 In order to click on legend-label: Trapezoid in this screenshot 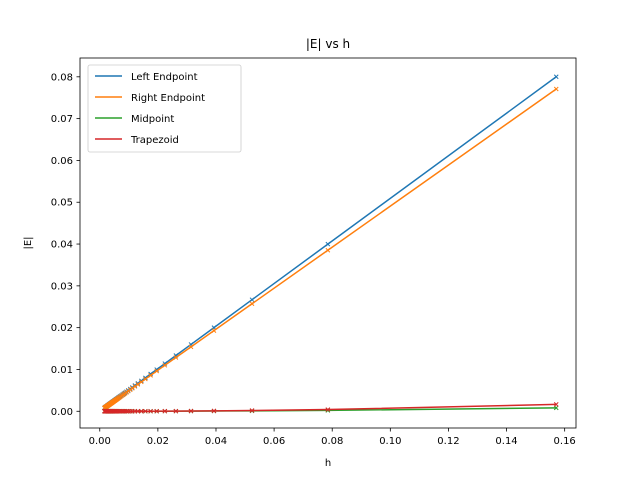, I will do `click(154, 140)`.